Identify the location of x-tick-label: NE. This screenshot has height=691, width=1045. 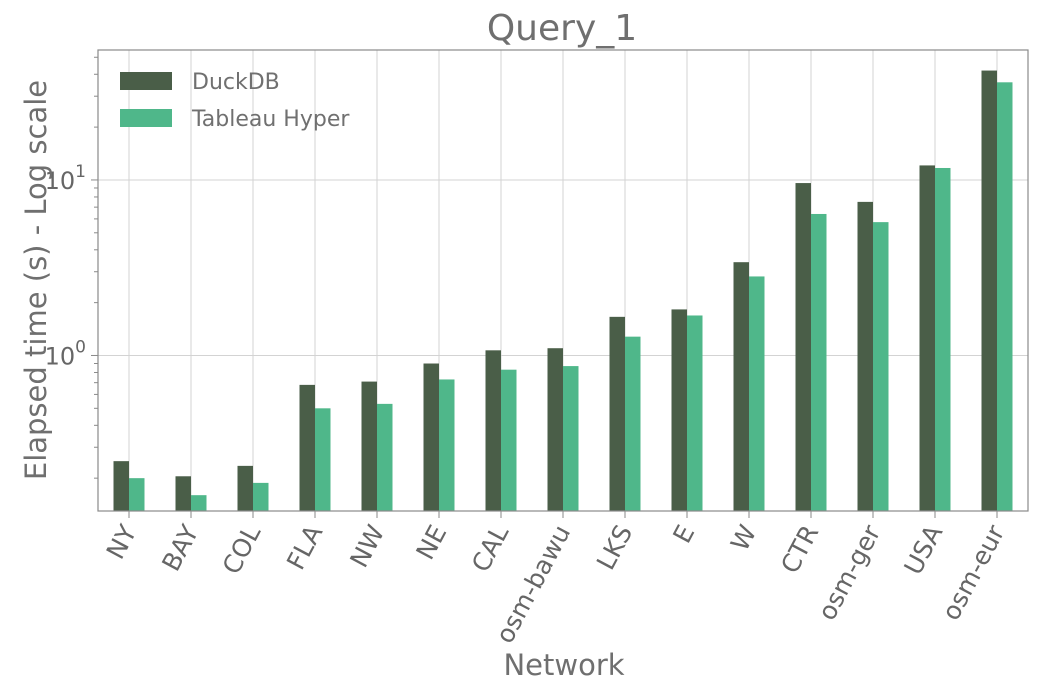
(431, 542).